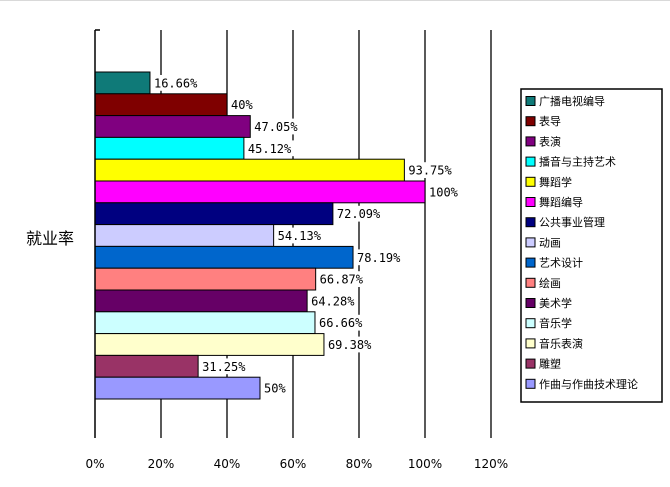  I want to click on y-axis-label: 就业率, so click(50, 238).